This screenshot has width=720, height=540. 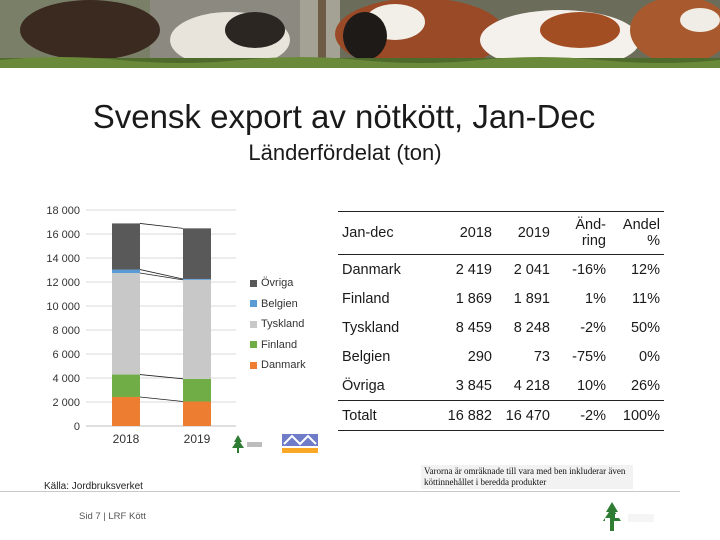 I want to click on table-header-row: Jan-dec 2018 2019 Änd- ring Andel %, so click(x=501, y=233).